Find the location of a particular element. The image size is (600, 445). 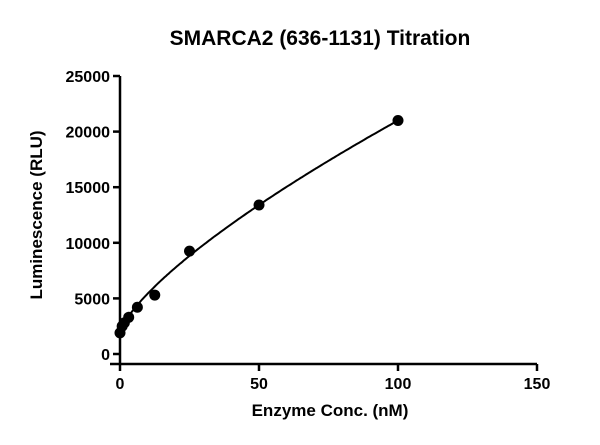

x-tick-label: 50 is located at coordinates (259, 384).